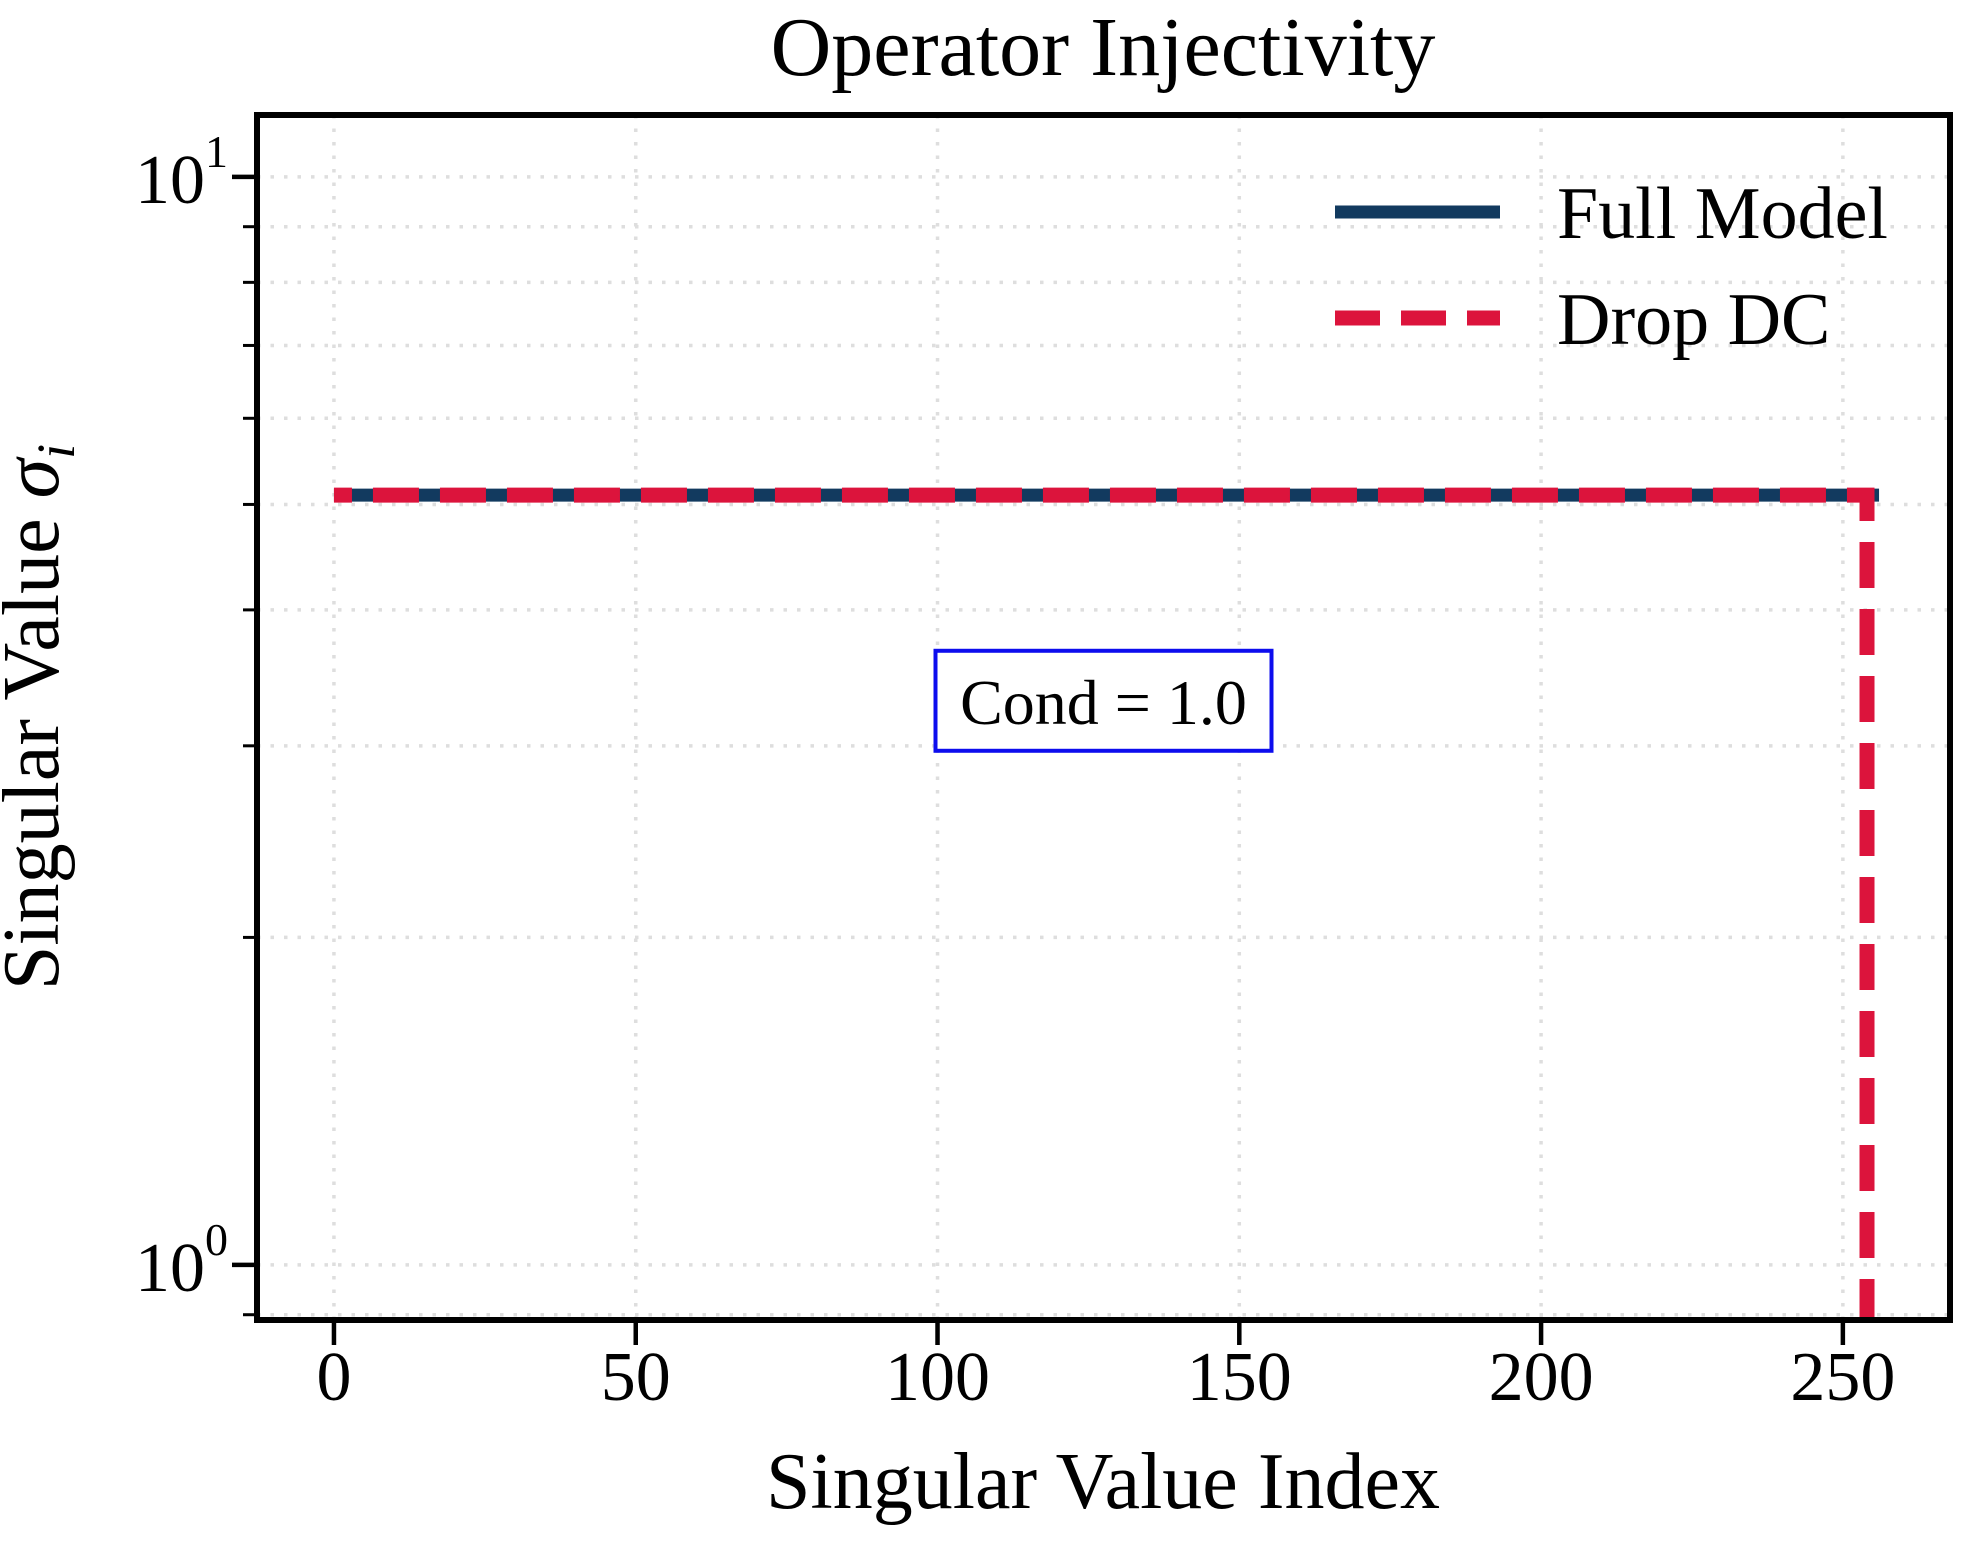  What do you see at coordinates (1541, 1377) in the screenshot?
I see `x-tick-label: 200` at bounding box center [1541, 1377].